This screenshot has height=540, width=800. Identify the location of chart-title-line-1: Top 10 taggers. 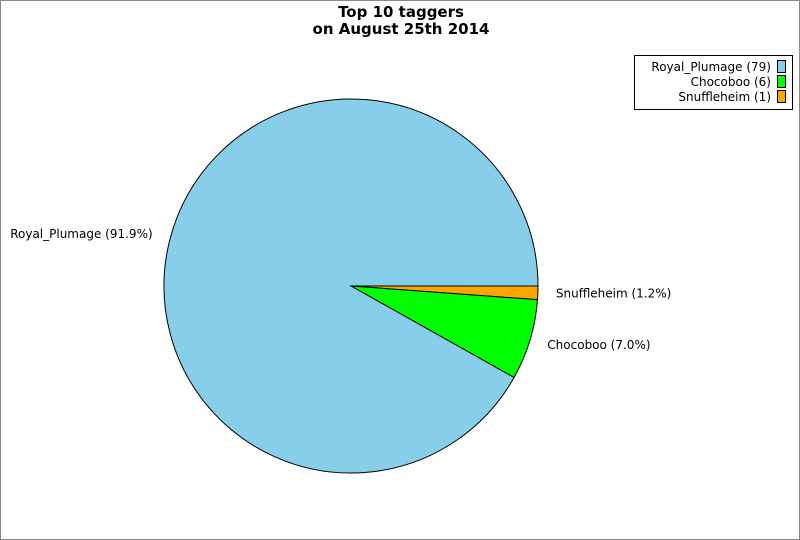
(401, 12).